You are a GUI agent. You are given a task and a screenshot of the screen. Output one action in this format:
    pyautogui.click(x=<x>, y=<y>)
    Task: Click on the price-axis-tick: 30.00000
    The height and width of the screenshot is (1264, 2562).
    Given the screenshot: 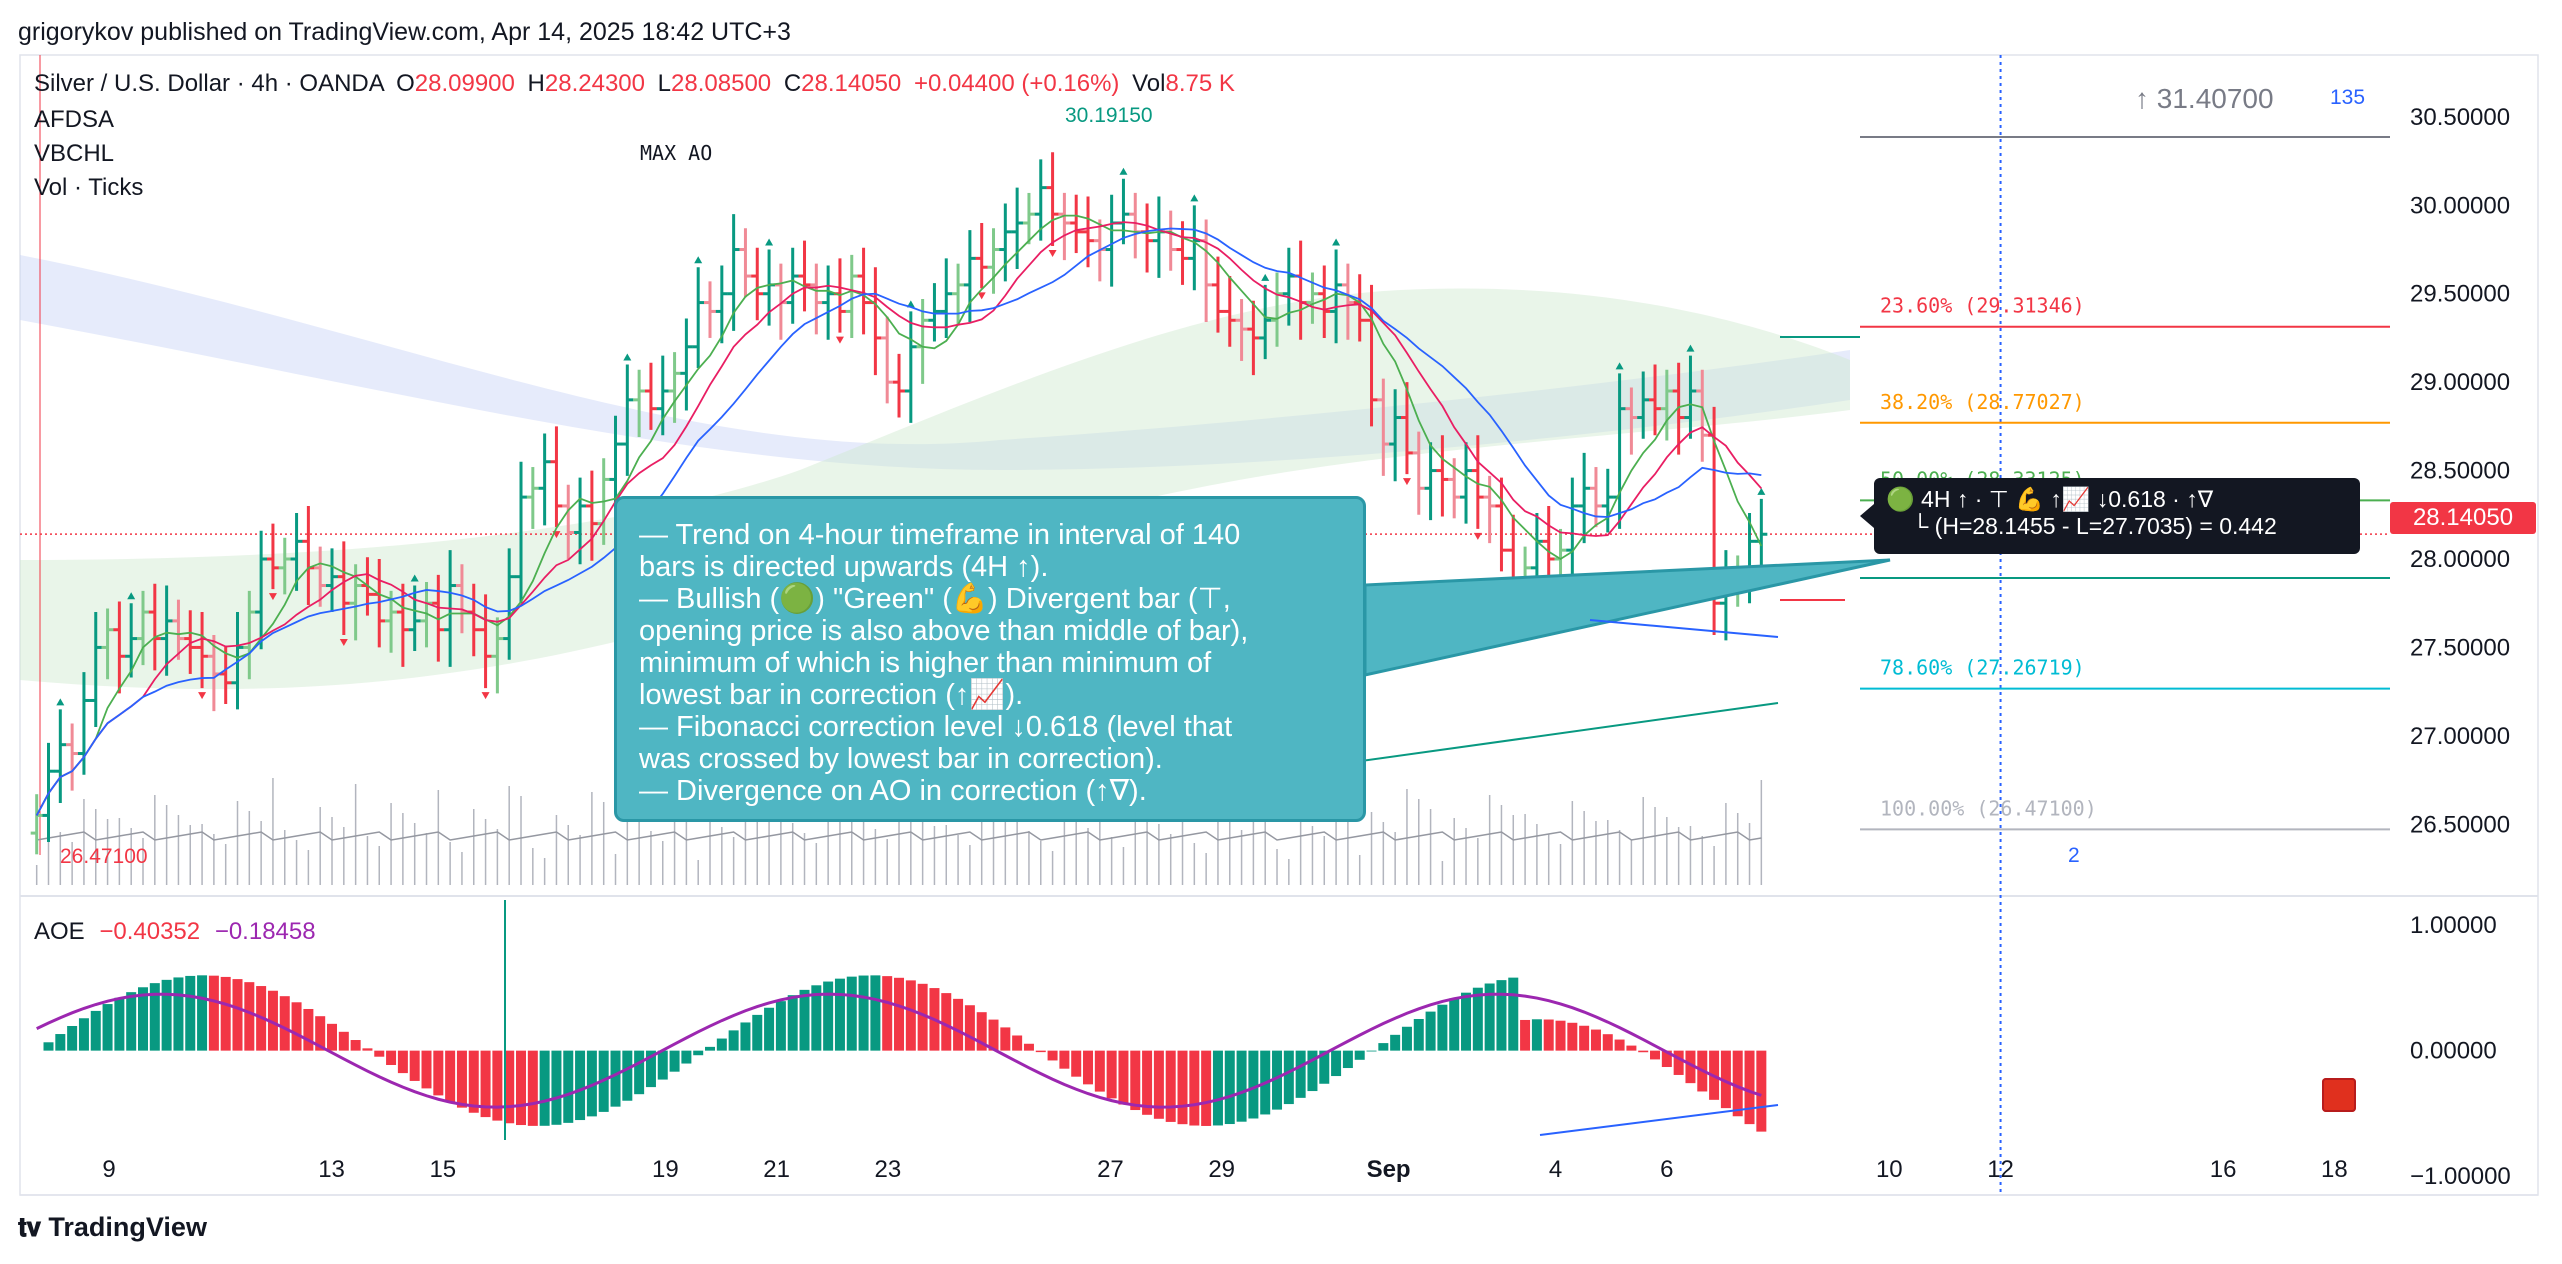 What is the action you would take?
    pyautogui.click(x=2460, y=205)
    